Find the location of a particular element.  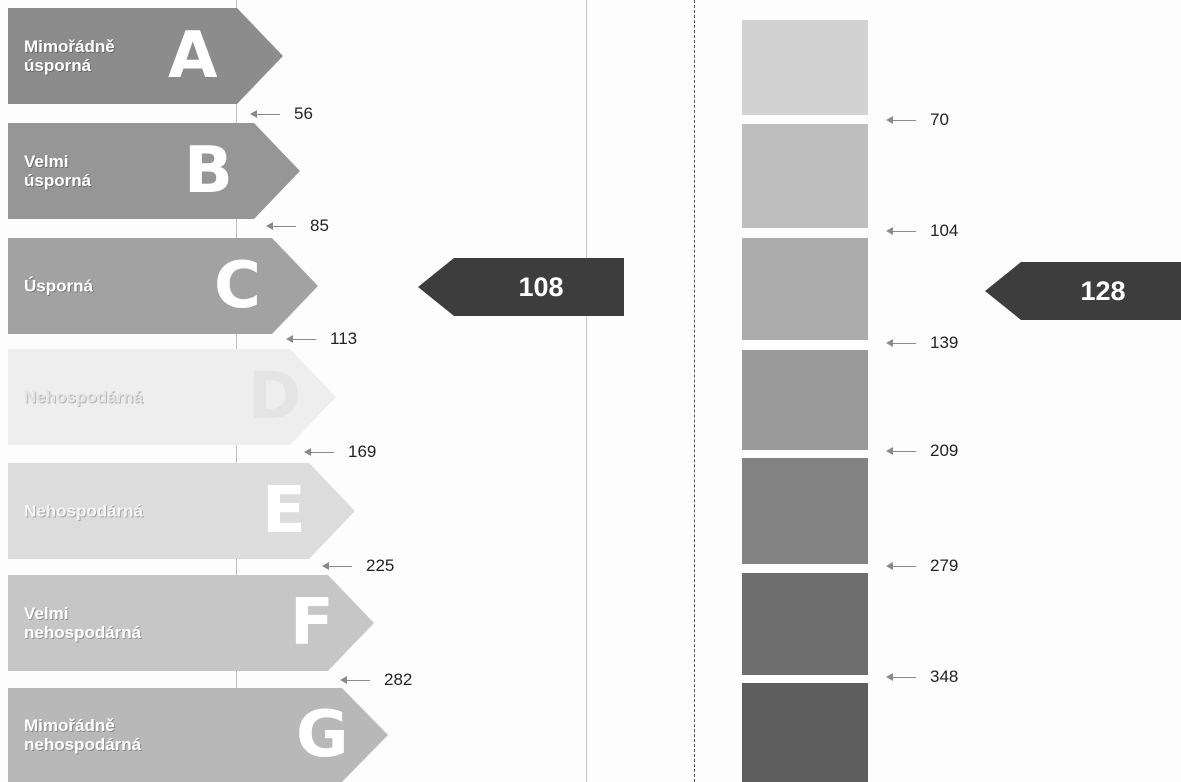

rating-indicator-left: 108 is located at coordinates (521, 287).